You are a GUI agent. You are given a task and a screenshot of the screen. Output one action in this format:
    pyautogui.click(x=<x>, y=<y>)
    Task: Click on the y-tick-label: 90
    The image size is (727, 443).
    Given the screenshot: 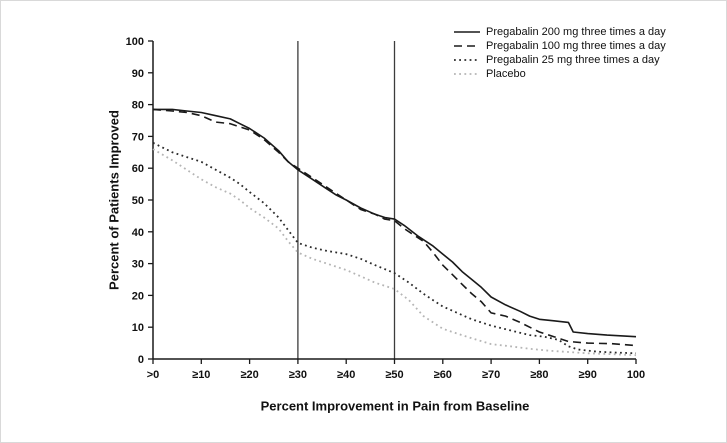 What is the action you would take?
    pyautogui.click(x=138, y=74)
    